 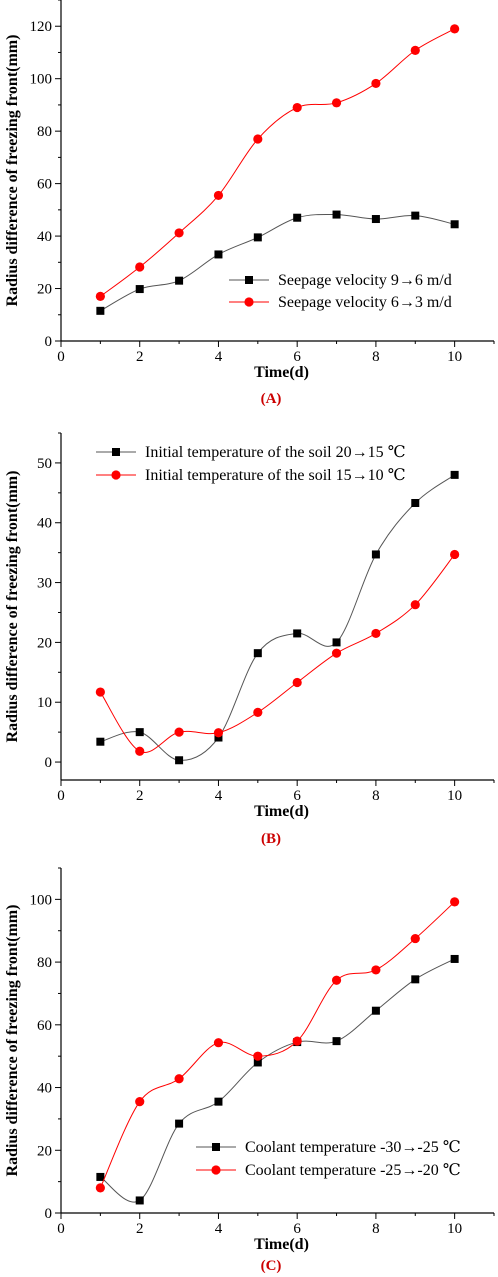 I want to click on y-tick-label: 30, so click(x=44, y=584).